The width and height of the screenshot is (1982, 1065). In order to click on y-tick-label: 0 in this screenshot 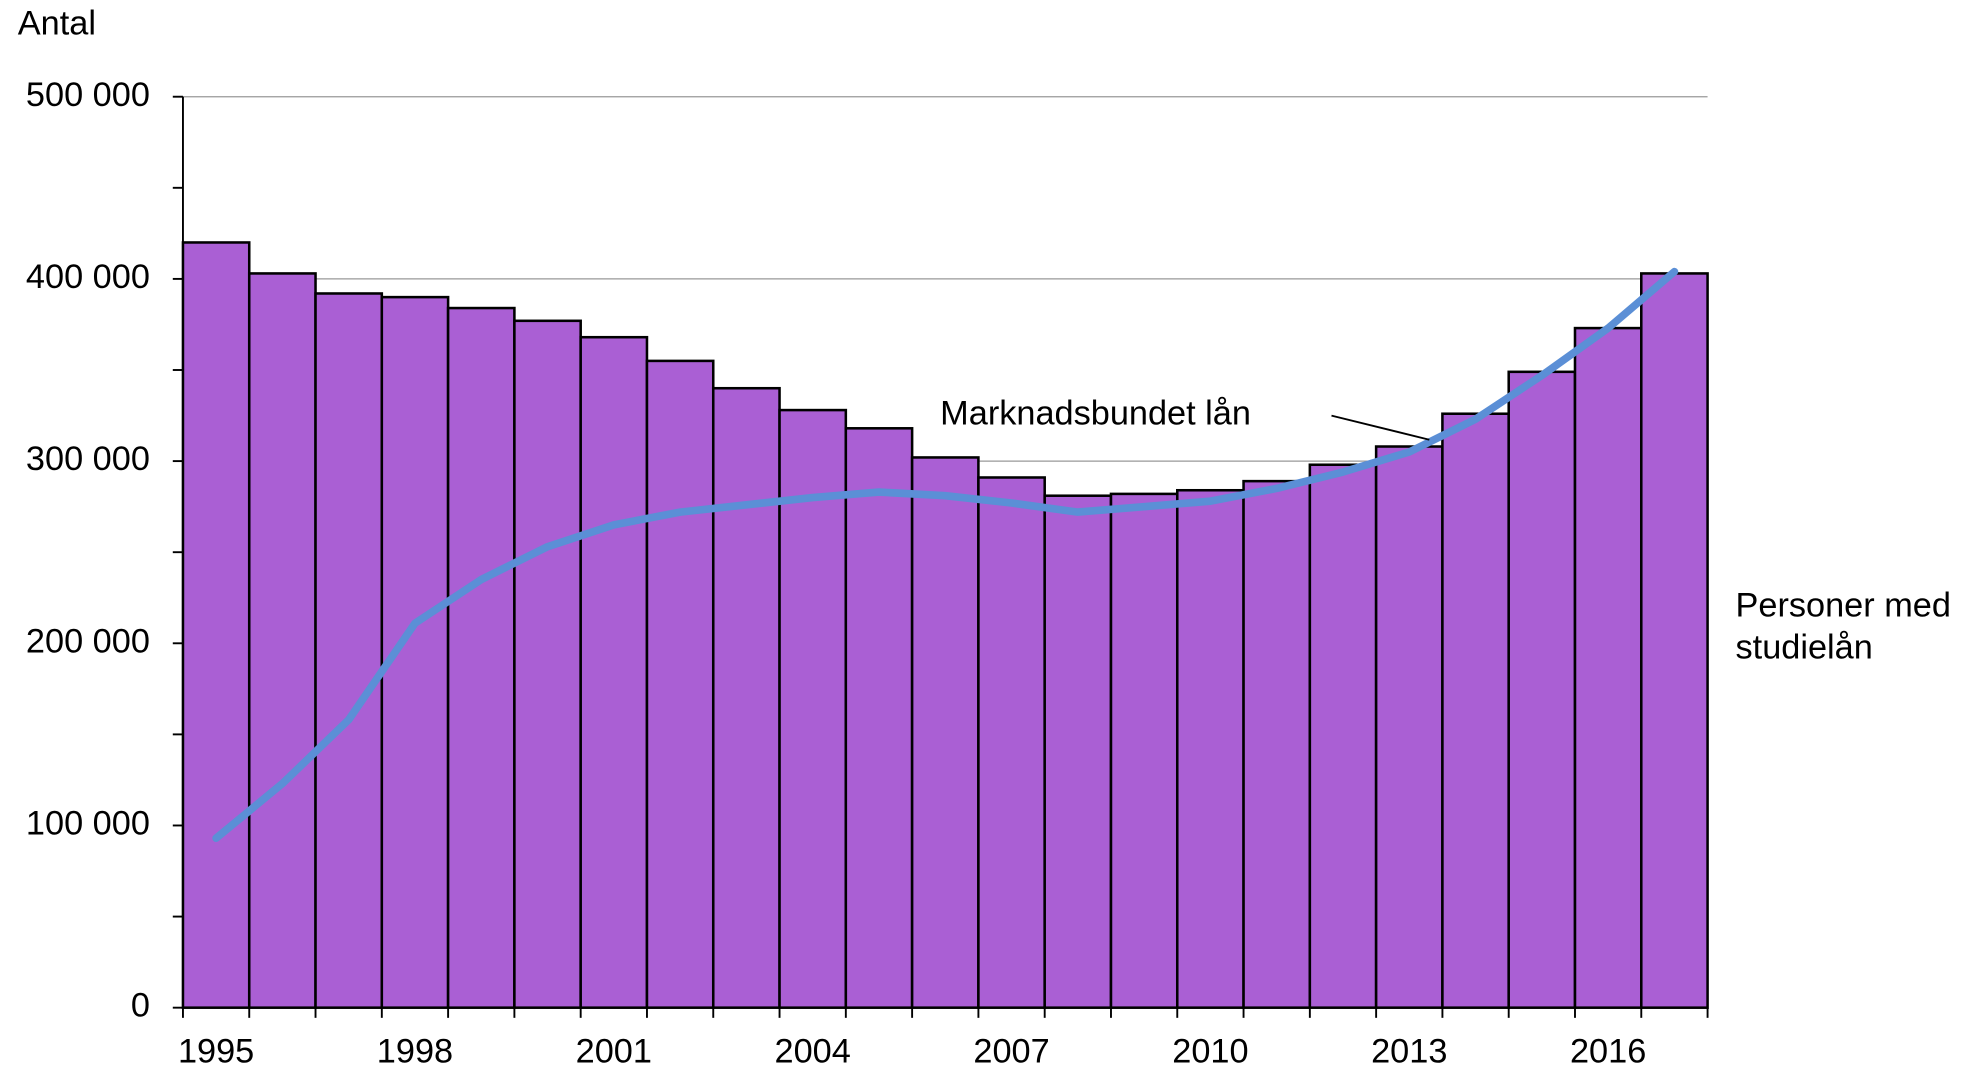, I will do `click(140, 1006)`.